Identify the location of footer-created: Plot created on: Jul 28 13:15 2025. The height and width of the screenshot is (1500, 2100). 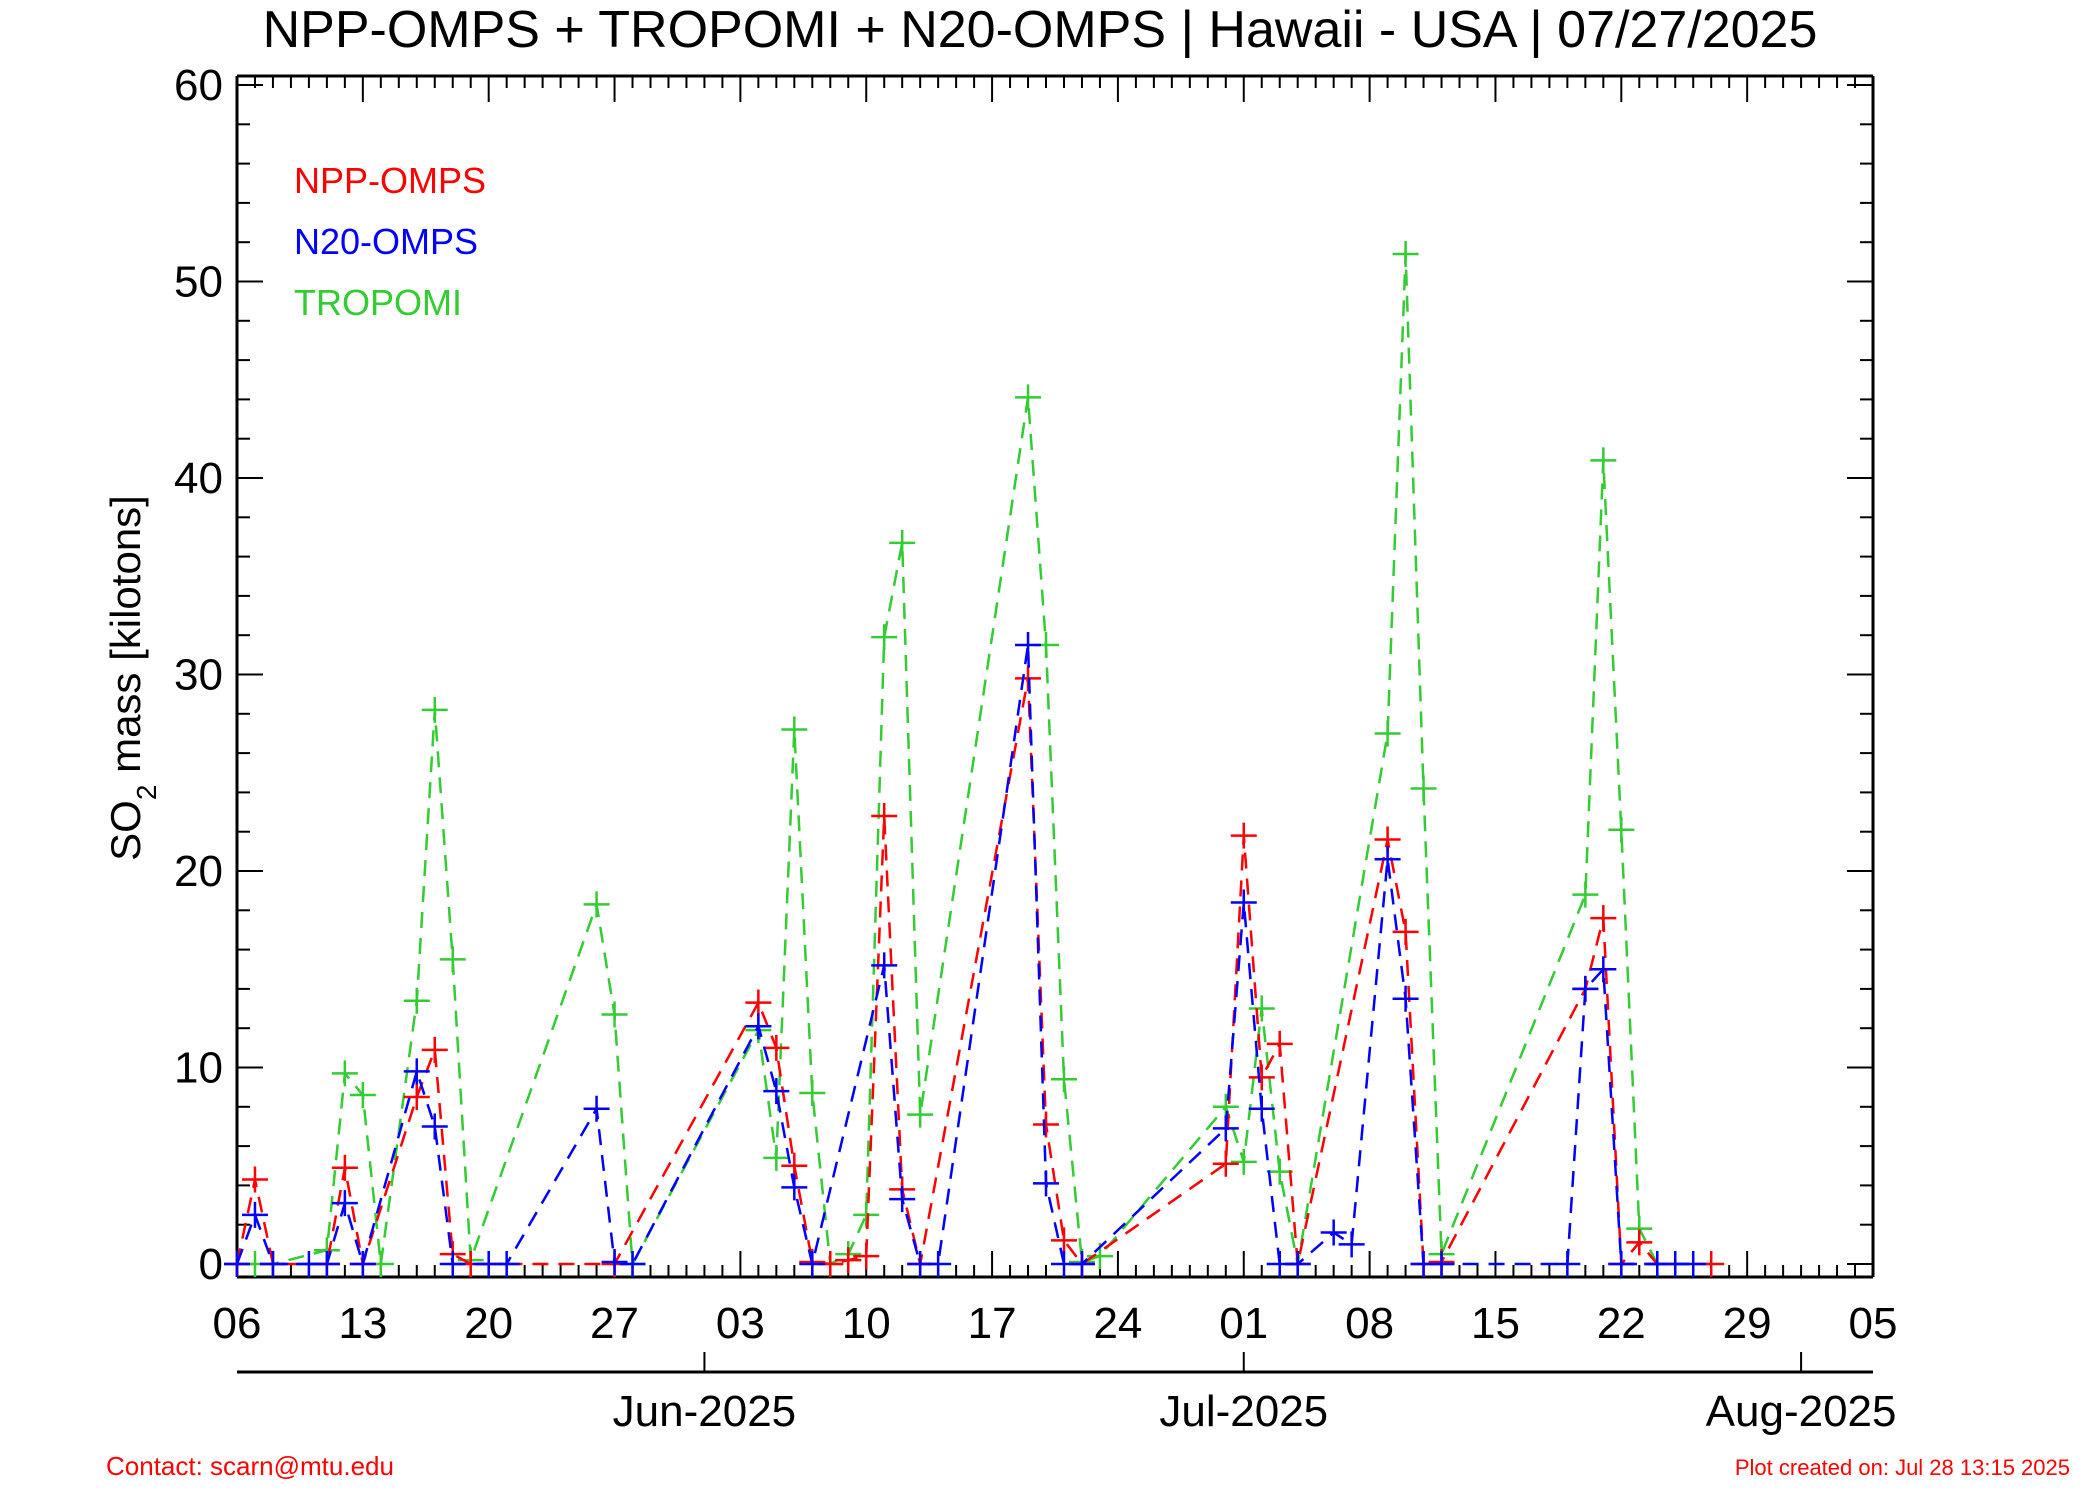
(1902, 1467).